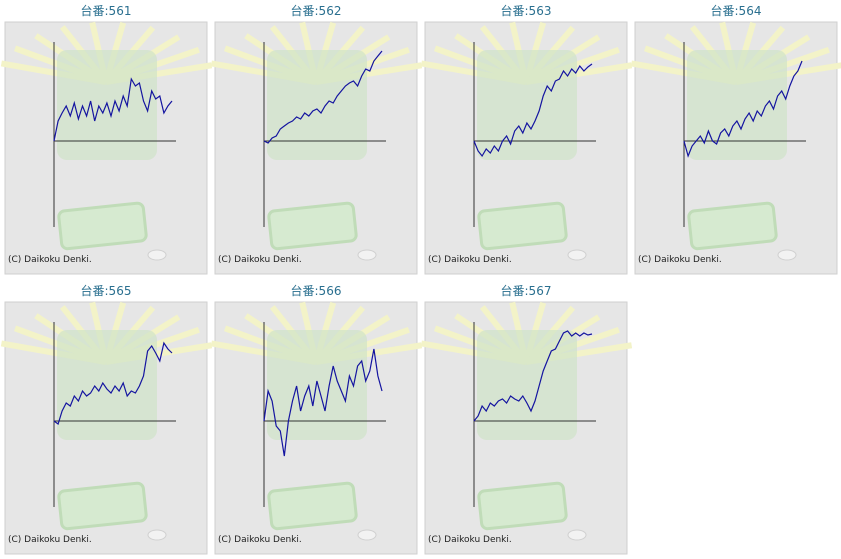  What do you see at coordinates (316, 10) in the screenshot?
I see `panel-title: 台番:562` at bounding box center [316, 10].